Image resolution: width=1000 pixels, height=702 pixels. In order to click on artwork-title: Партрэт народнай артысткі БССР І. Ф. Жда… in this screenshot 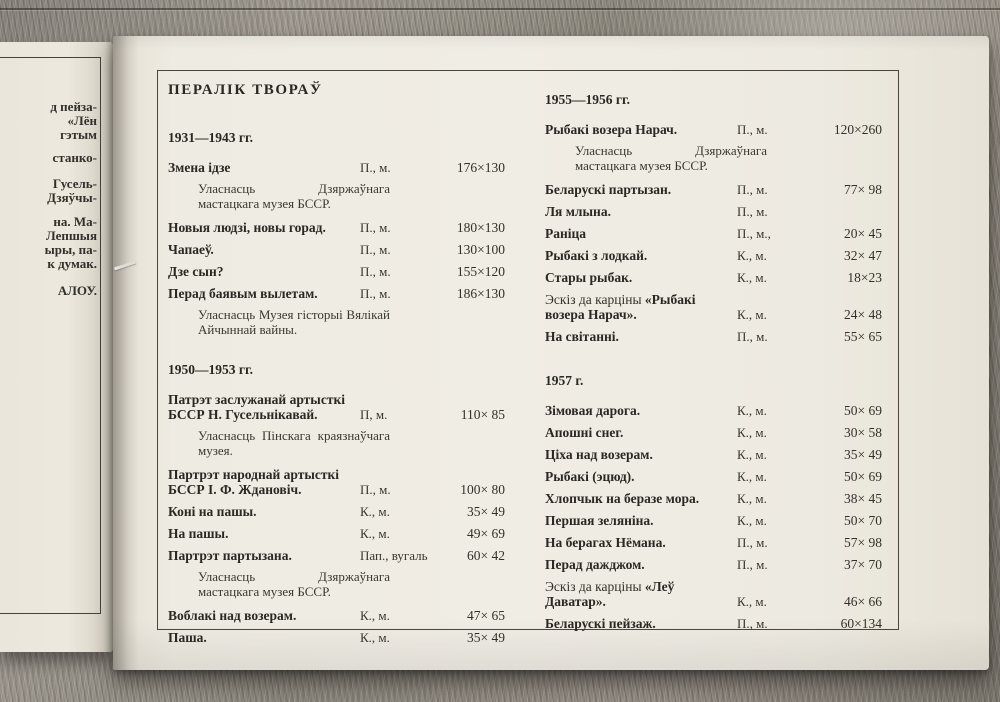, I will do `click(264, 482)`.